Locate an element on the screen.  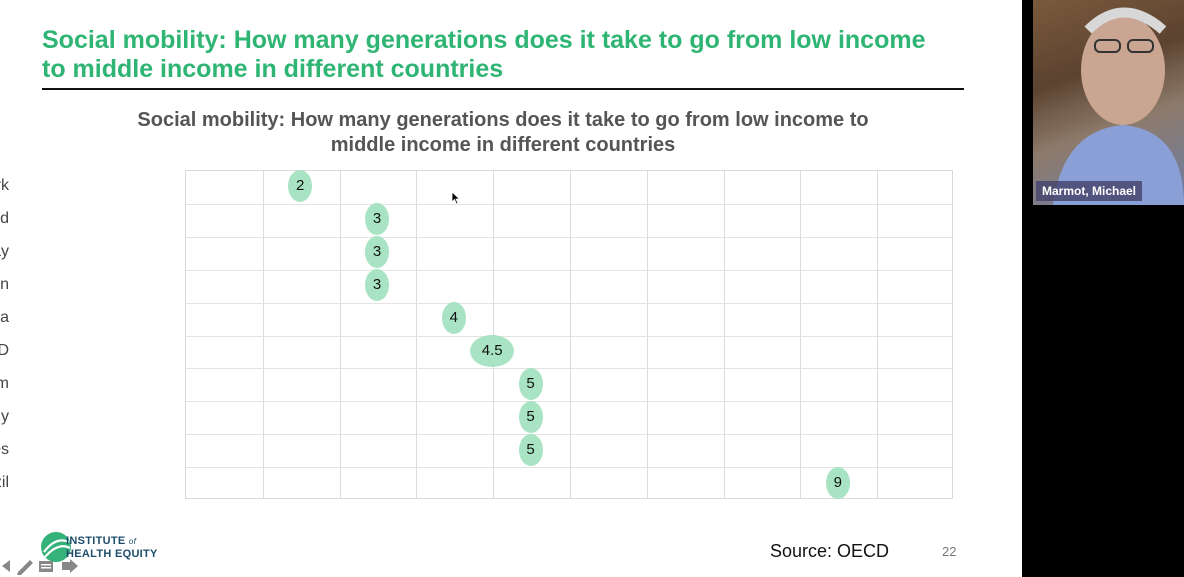
category-label: United Kingdom is located at coordinates (4, 383).